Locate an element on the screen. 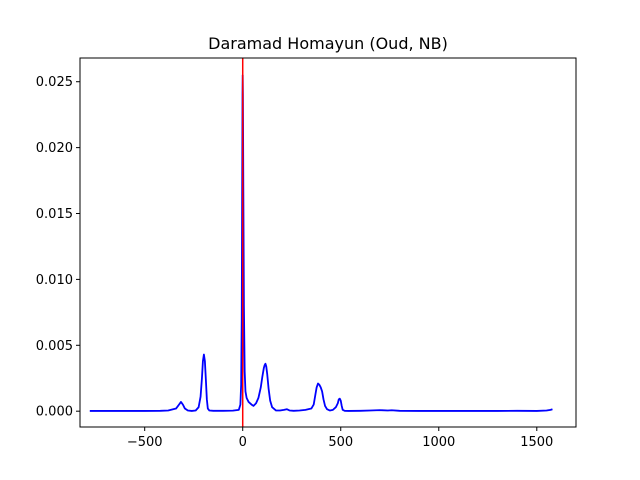 The width and height of the screenshot is (640, 480). y-tick-label: 0.010 is located at coordinates (54, 280).